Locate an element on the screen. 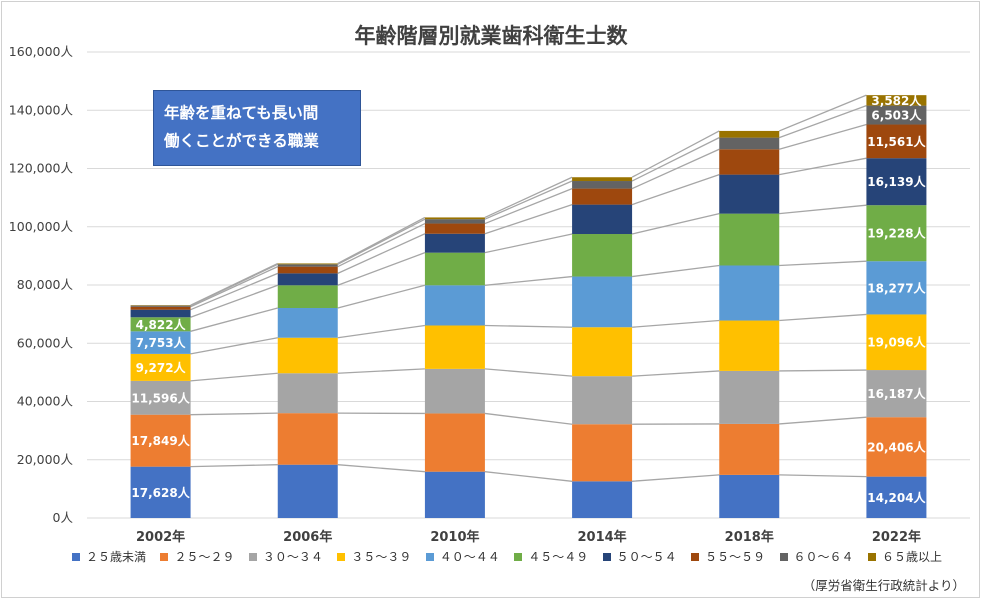 Image resolution: width=983 pixels, height=601 pixels. data-label: 17,628人 is located at coordinates (160, 492).